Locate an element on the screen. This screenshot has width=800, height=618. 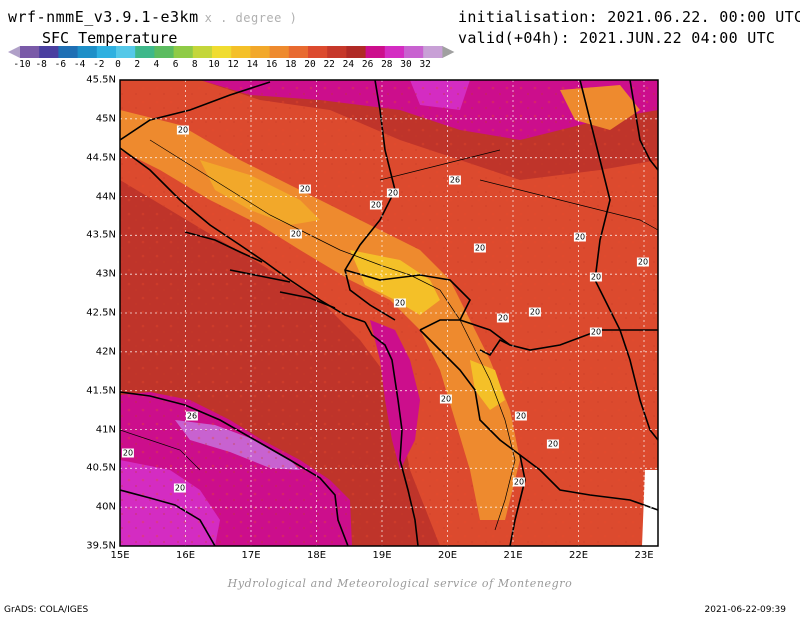
variable-title: SFC Temperature is located at coordinates (110, 38).